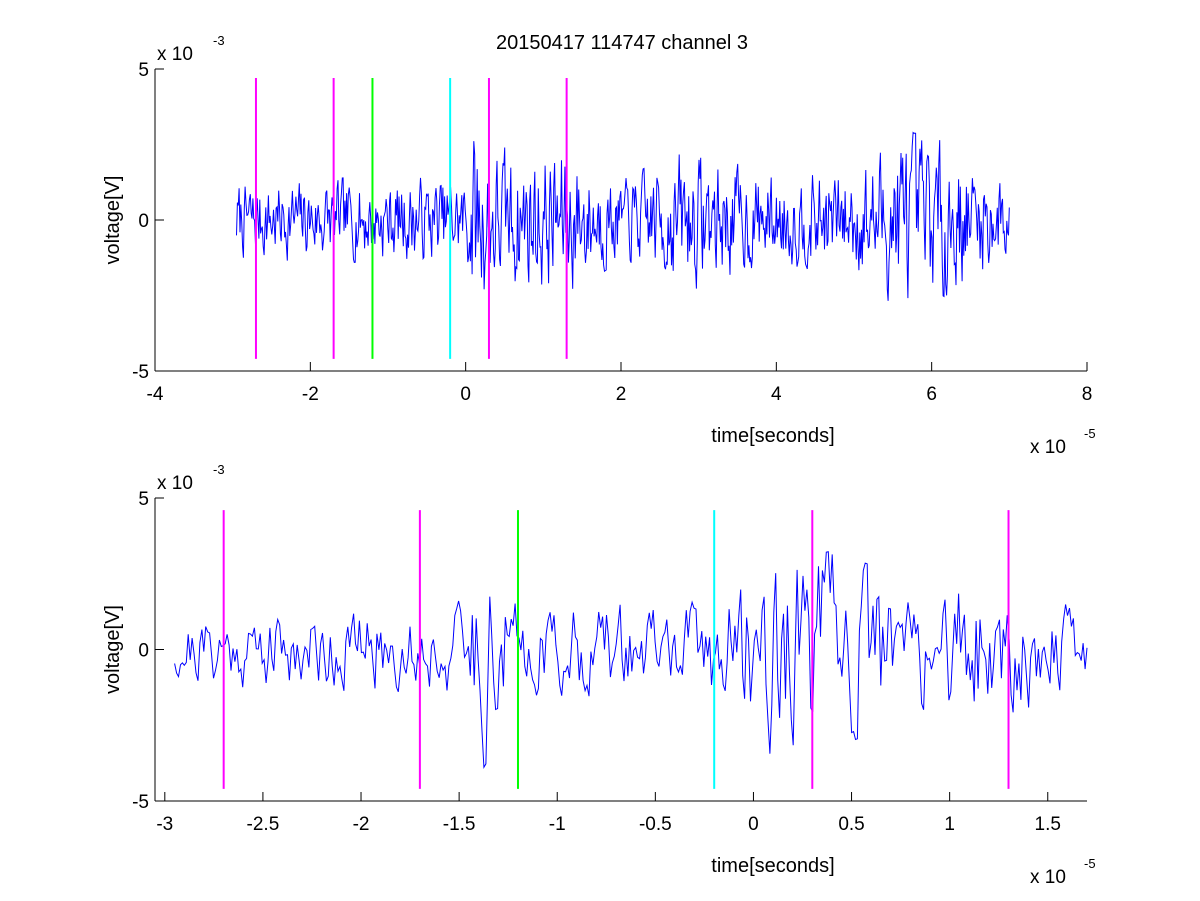  Describe the element at coordinates (263, 824) in the screenshot. I see `x-tick-label: -2.5` at that location.